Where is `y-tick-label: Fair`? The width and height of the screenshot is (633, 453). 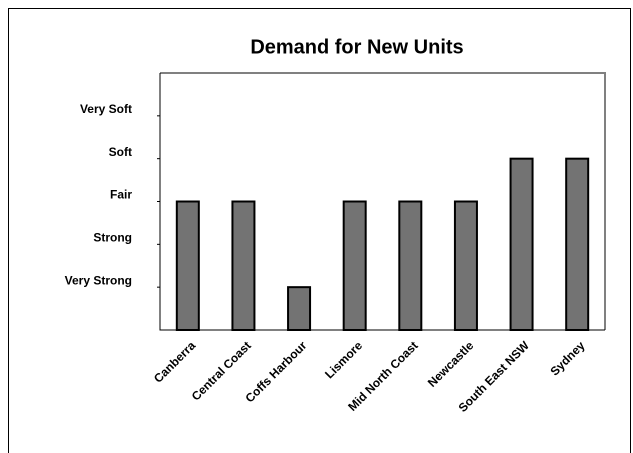
y-tick-label: Fair is located at coordinates (121, 195).